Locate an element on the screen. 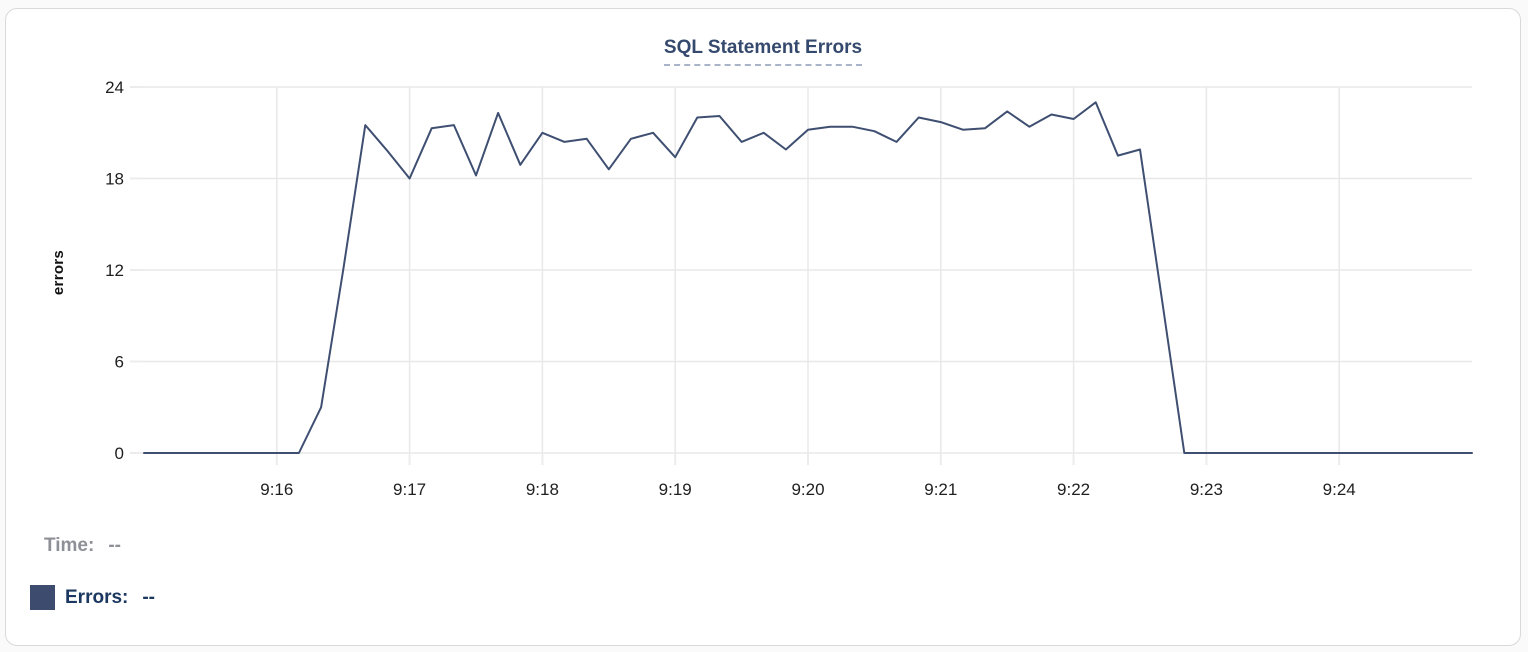 This screenshot has height=652, width=1528. x-axis-tick-label: 9:24 is located at coordinates (1339, 489).